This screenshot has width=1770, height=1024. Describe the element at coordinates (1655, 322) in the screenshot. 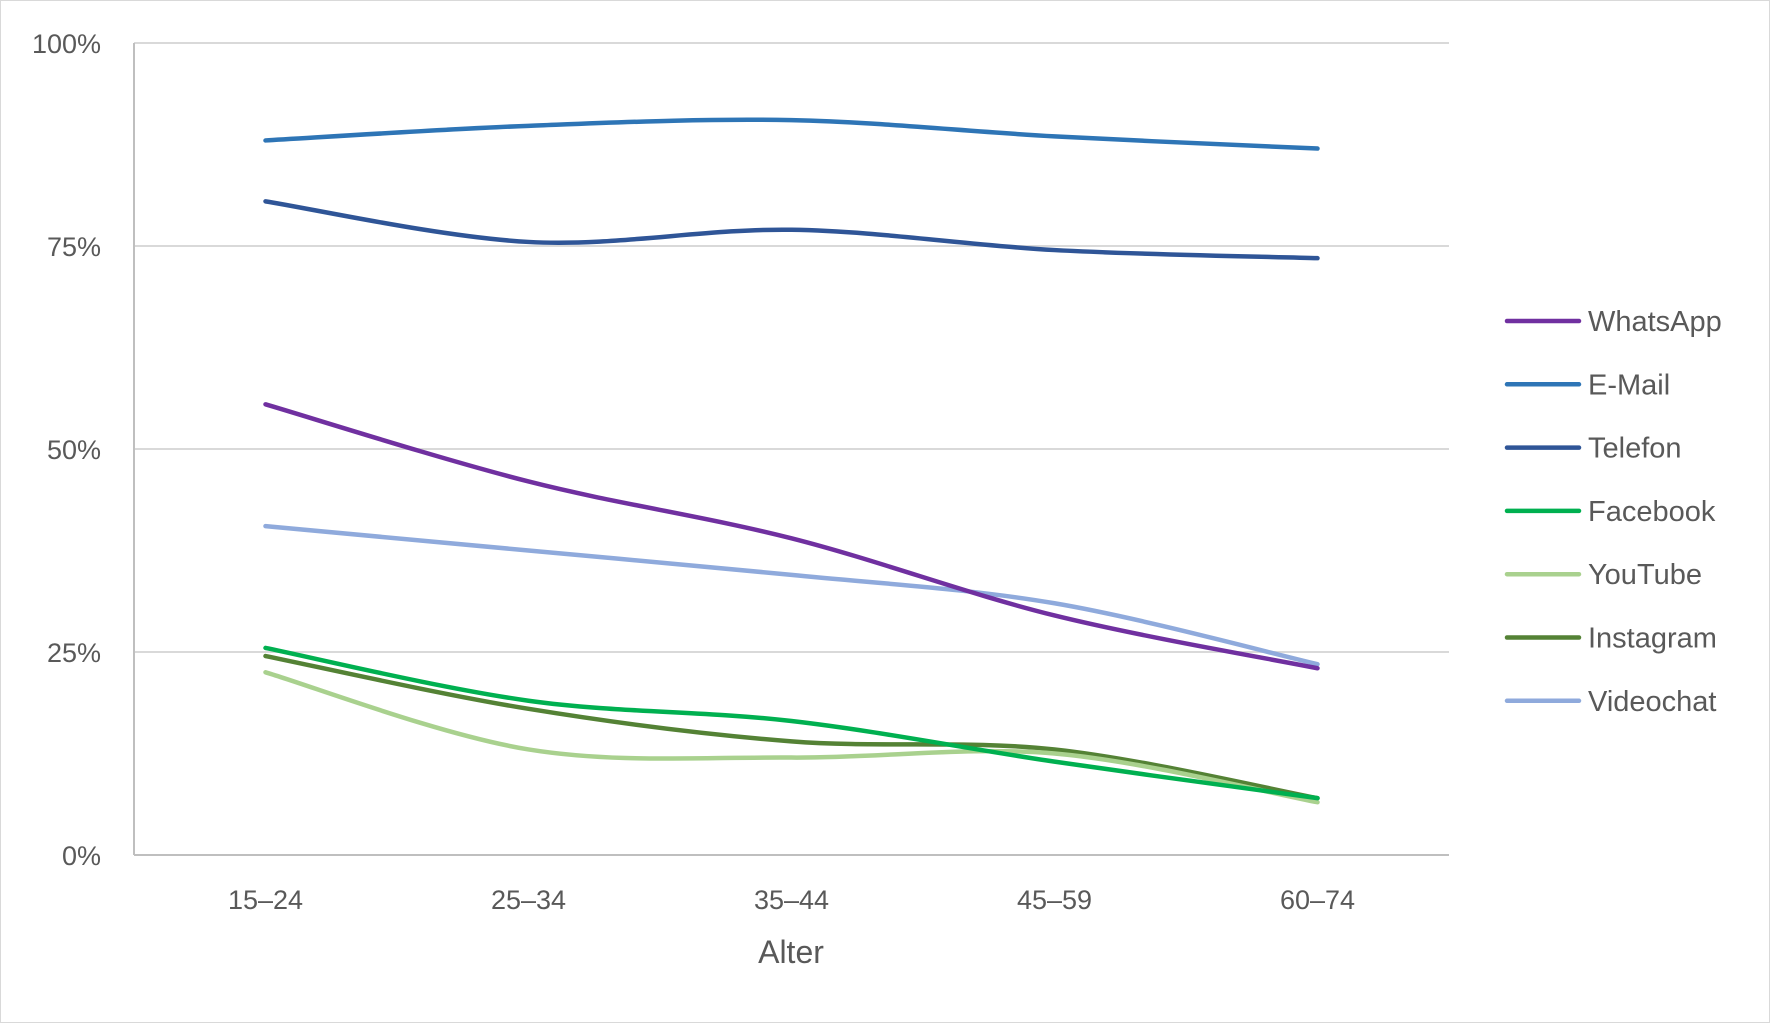

I see `legend-label: WhatsApp` at that location.